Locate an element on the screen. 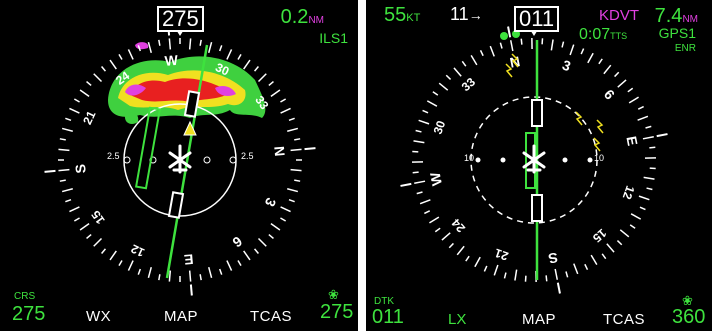 The image size is (712, 331). dtk-label: DTK is located at coordinates (384, 301).